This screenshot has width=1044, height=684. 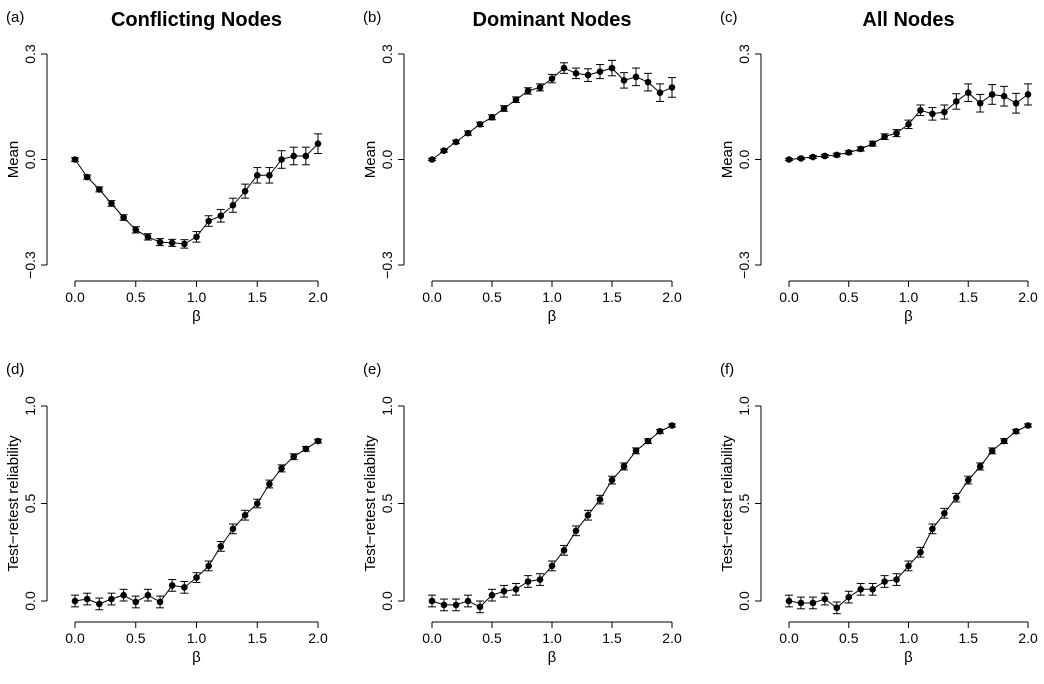 What do you see at coordinates (908, 20) in the screenshot?
I see `panel-title: All Nodes` at bounding box center [908, 20].